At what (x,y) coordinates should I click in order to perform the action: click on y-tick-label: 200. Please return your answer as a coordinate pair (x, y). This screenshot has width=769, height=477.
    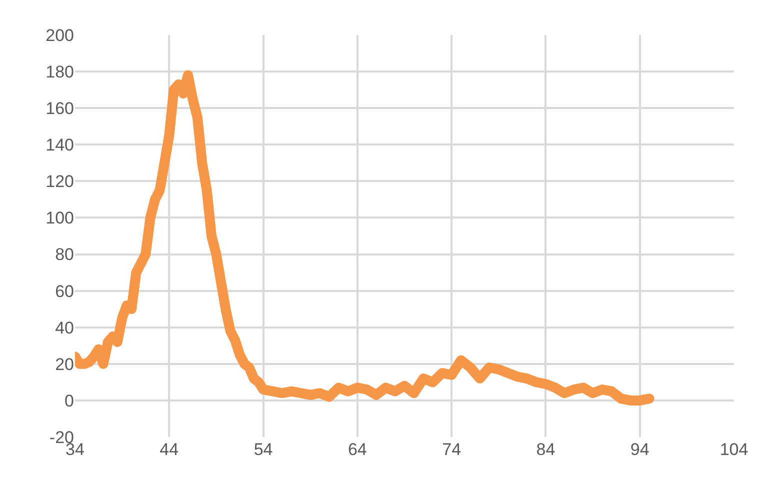
    Looking at the image, I should click on (60, 35).